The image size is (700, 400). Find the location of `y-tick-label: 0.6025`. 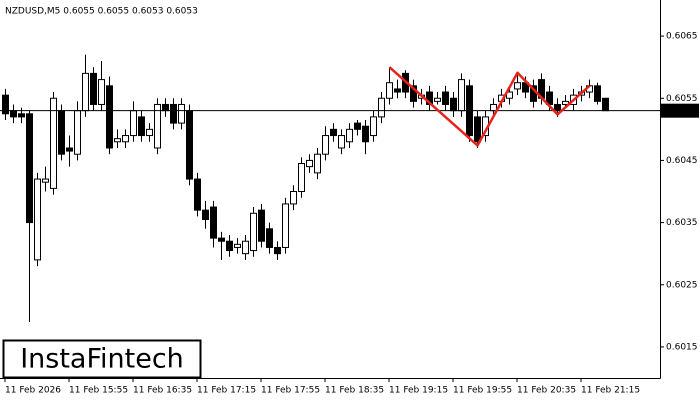

y-tick-label: 0.6025 is located at coordinates (682, 285).